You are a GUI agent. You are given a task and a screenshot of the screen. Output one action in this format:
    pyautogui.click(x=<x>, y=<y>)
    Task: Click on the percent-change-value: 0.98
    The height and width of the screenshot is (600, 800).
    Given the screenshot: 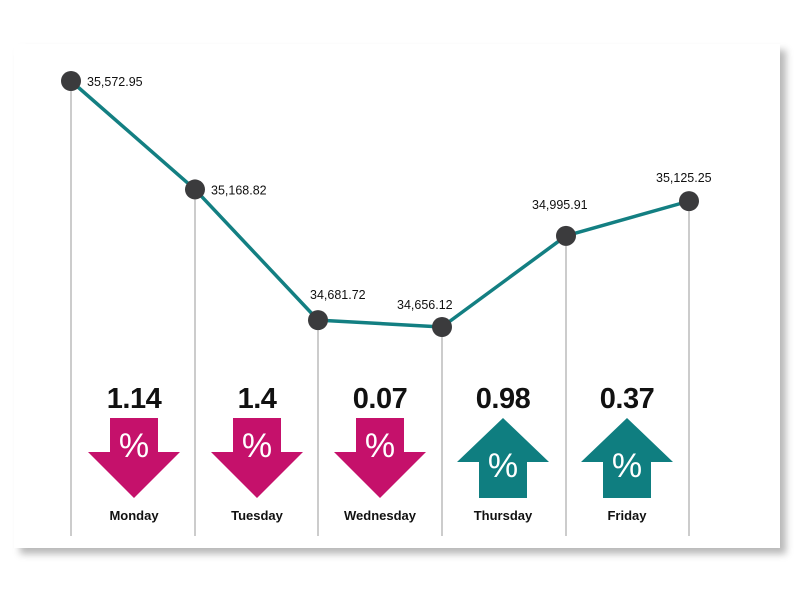 What is the action you would take?
    pyautogui.click(x=503, y=399)
    